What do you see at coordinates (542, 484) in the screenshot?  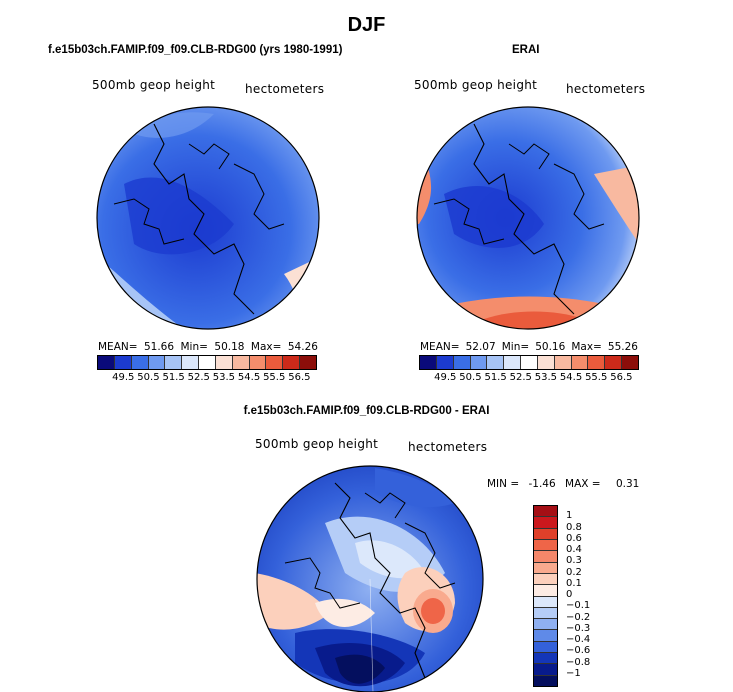 I see `min-value: -1.46` at bounding box center [542, 484].